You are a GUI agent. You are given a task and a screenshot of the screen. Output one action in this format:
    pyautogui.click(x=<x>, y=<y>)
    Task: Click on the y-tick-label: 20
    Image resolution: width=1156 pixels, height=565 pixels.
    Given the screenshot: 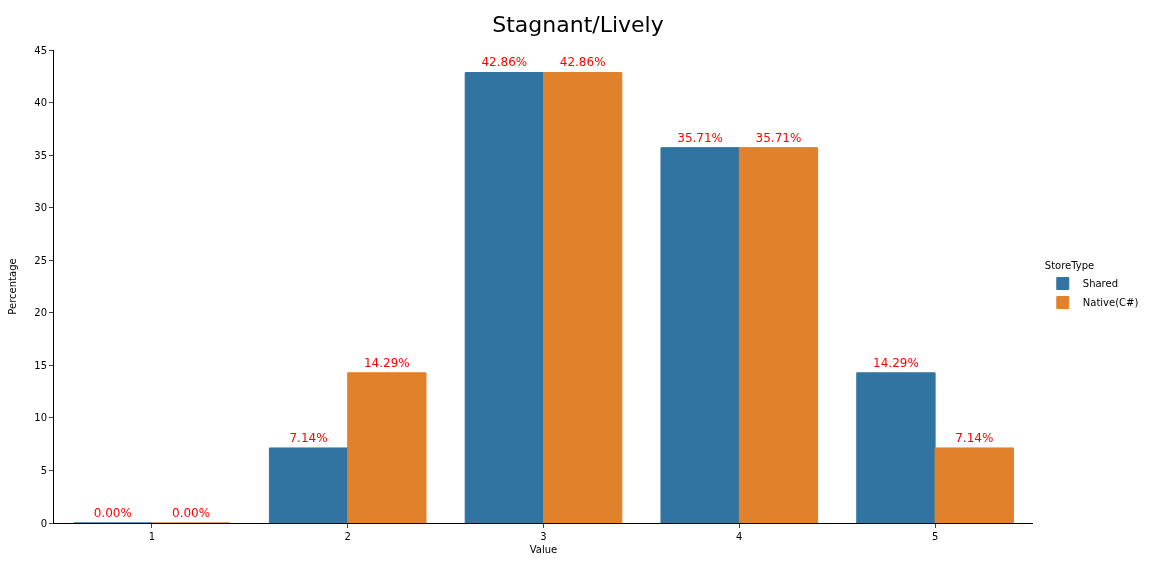 What is the action you would take?
    pyautogui.click(x=40, y=313)
    